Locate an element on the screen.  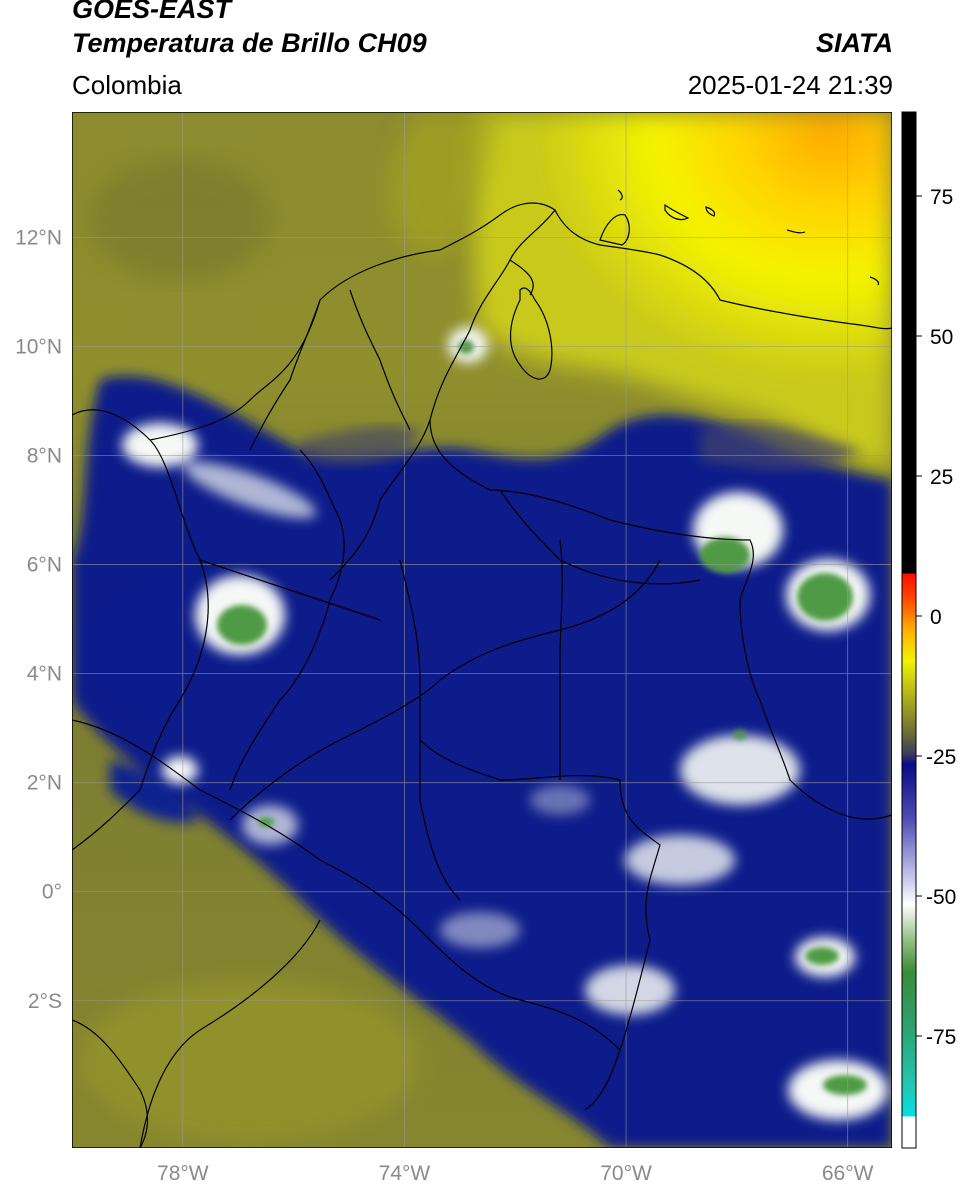
lat-tick-label: 10°N is located at coordinates (38, 346).